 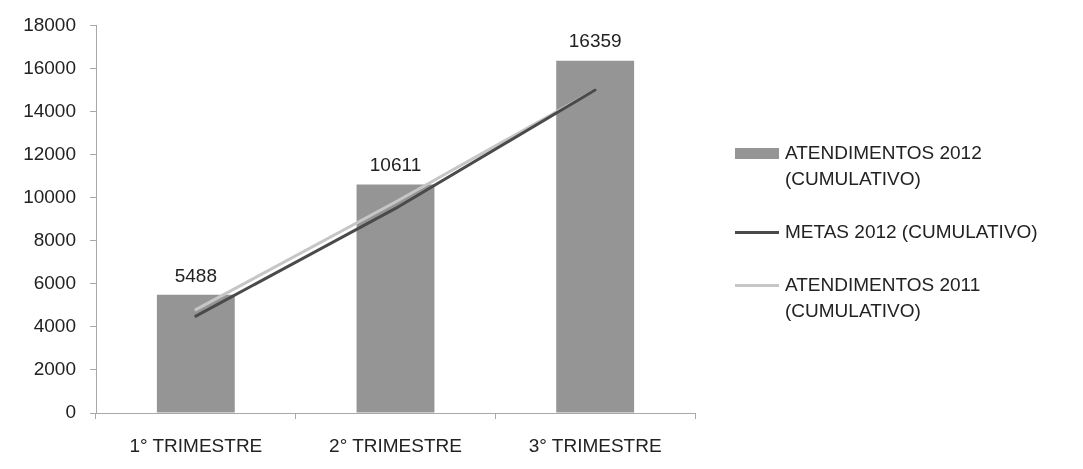 What do you see at coordinates (911, 232) in the screenshot?
I see `legend-label: METAS 2012 (CUMULATIVO)` at bounding box center [911, 232].